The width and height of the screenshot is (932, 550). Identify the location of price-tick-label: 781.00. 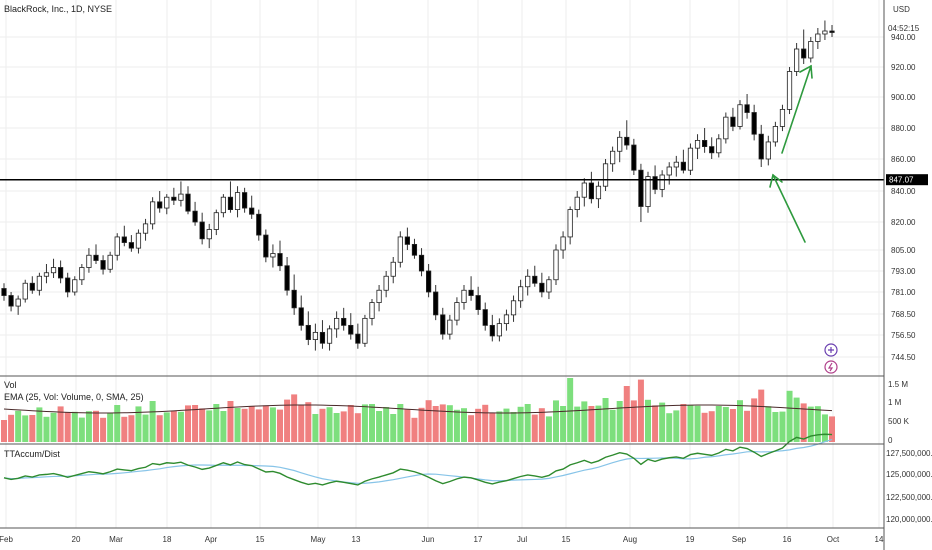
(903, 292).